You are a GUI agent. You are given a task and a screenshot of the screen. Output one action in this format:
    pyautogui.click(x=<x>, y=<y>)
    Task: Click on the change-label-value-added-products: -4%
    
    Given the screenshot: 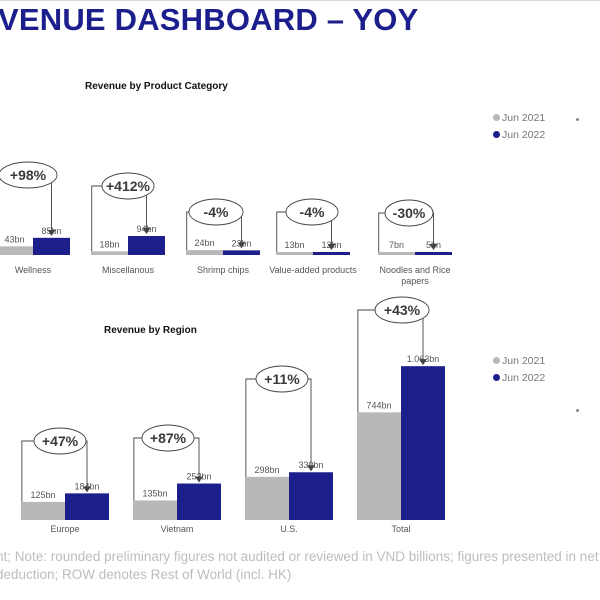 What is the action you would take?
    pyautogui.click(x=312, y=212)
    